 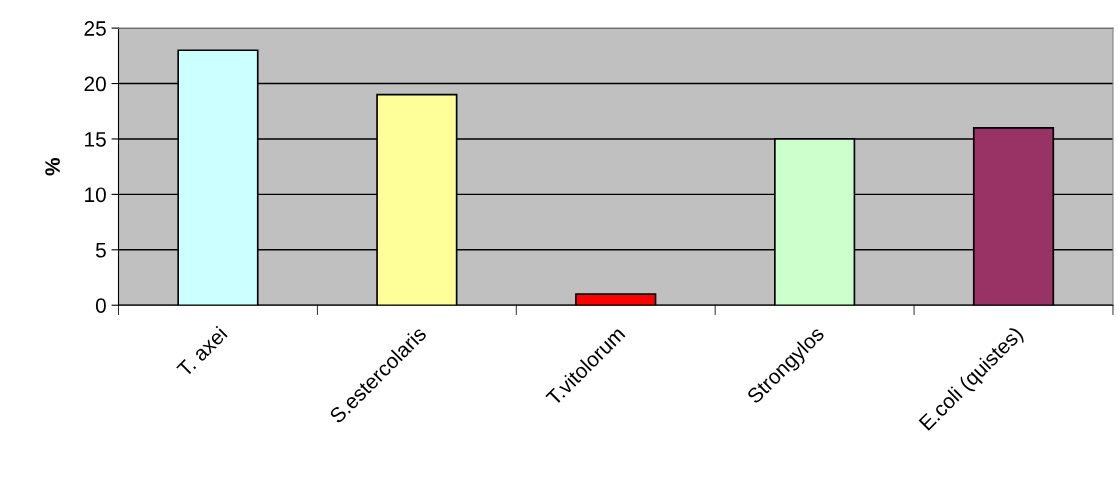 I want to click on y-tick-label: 10, so click(x=95, y=195).